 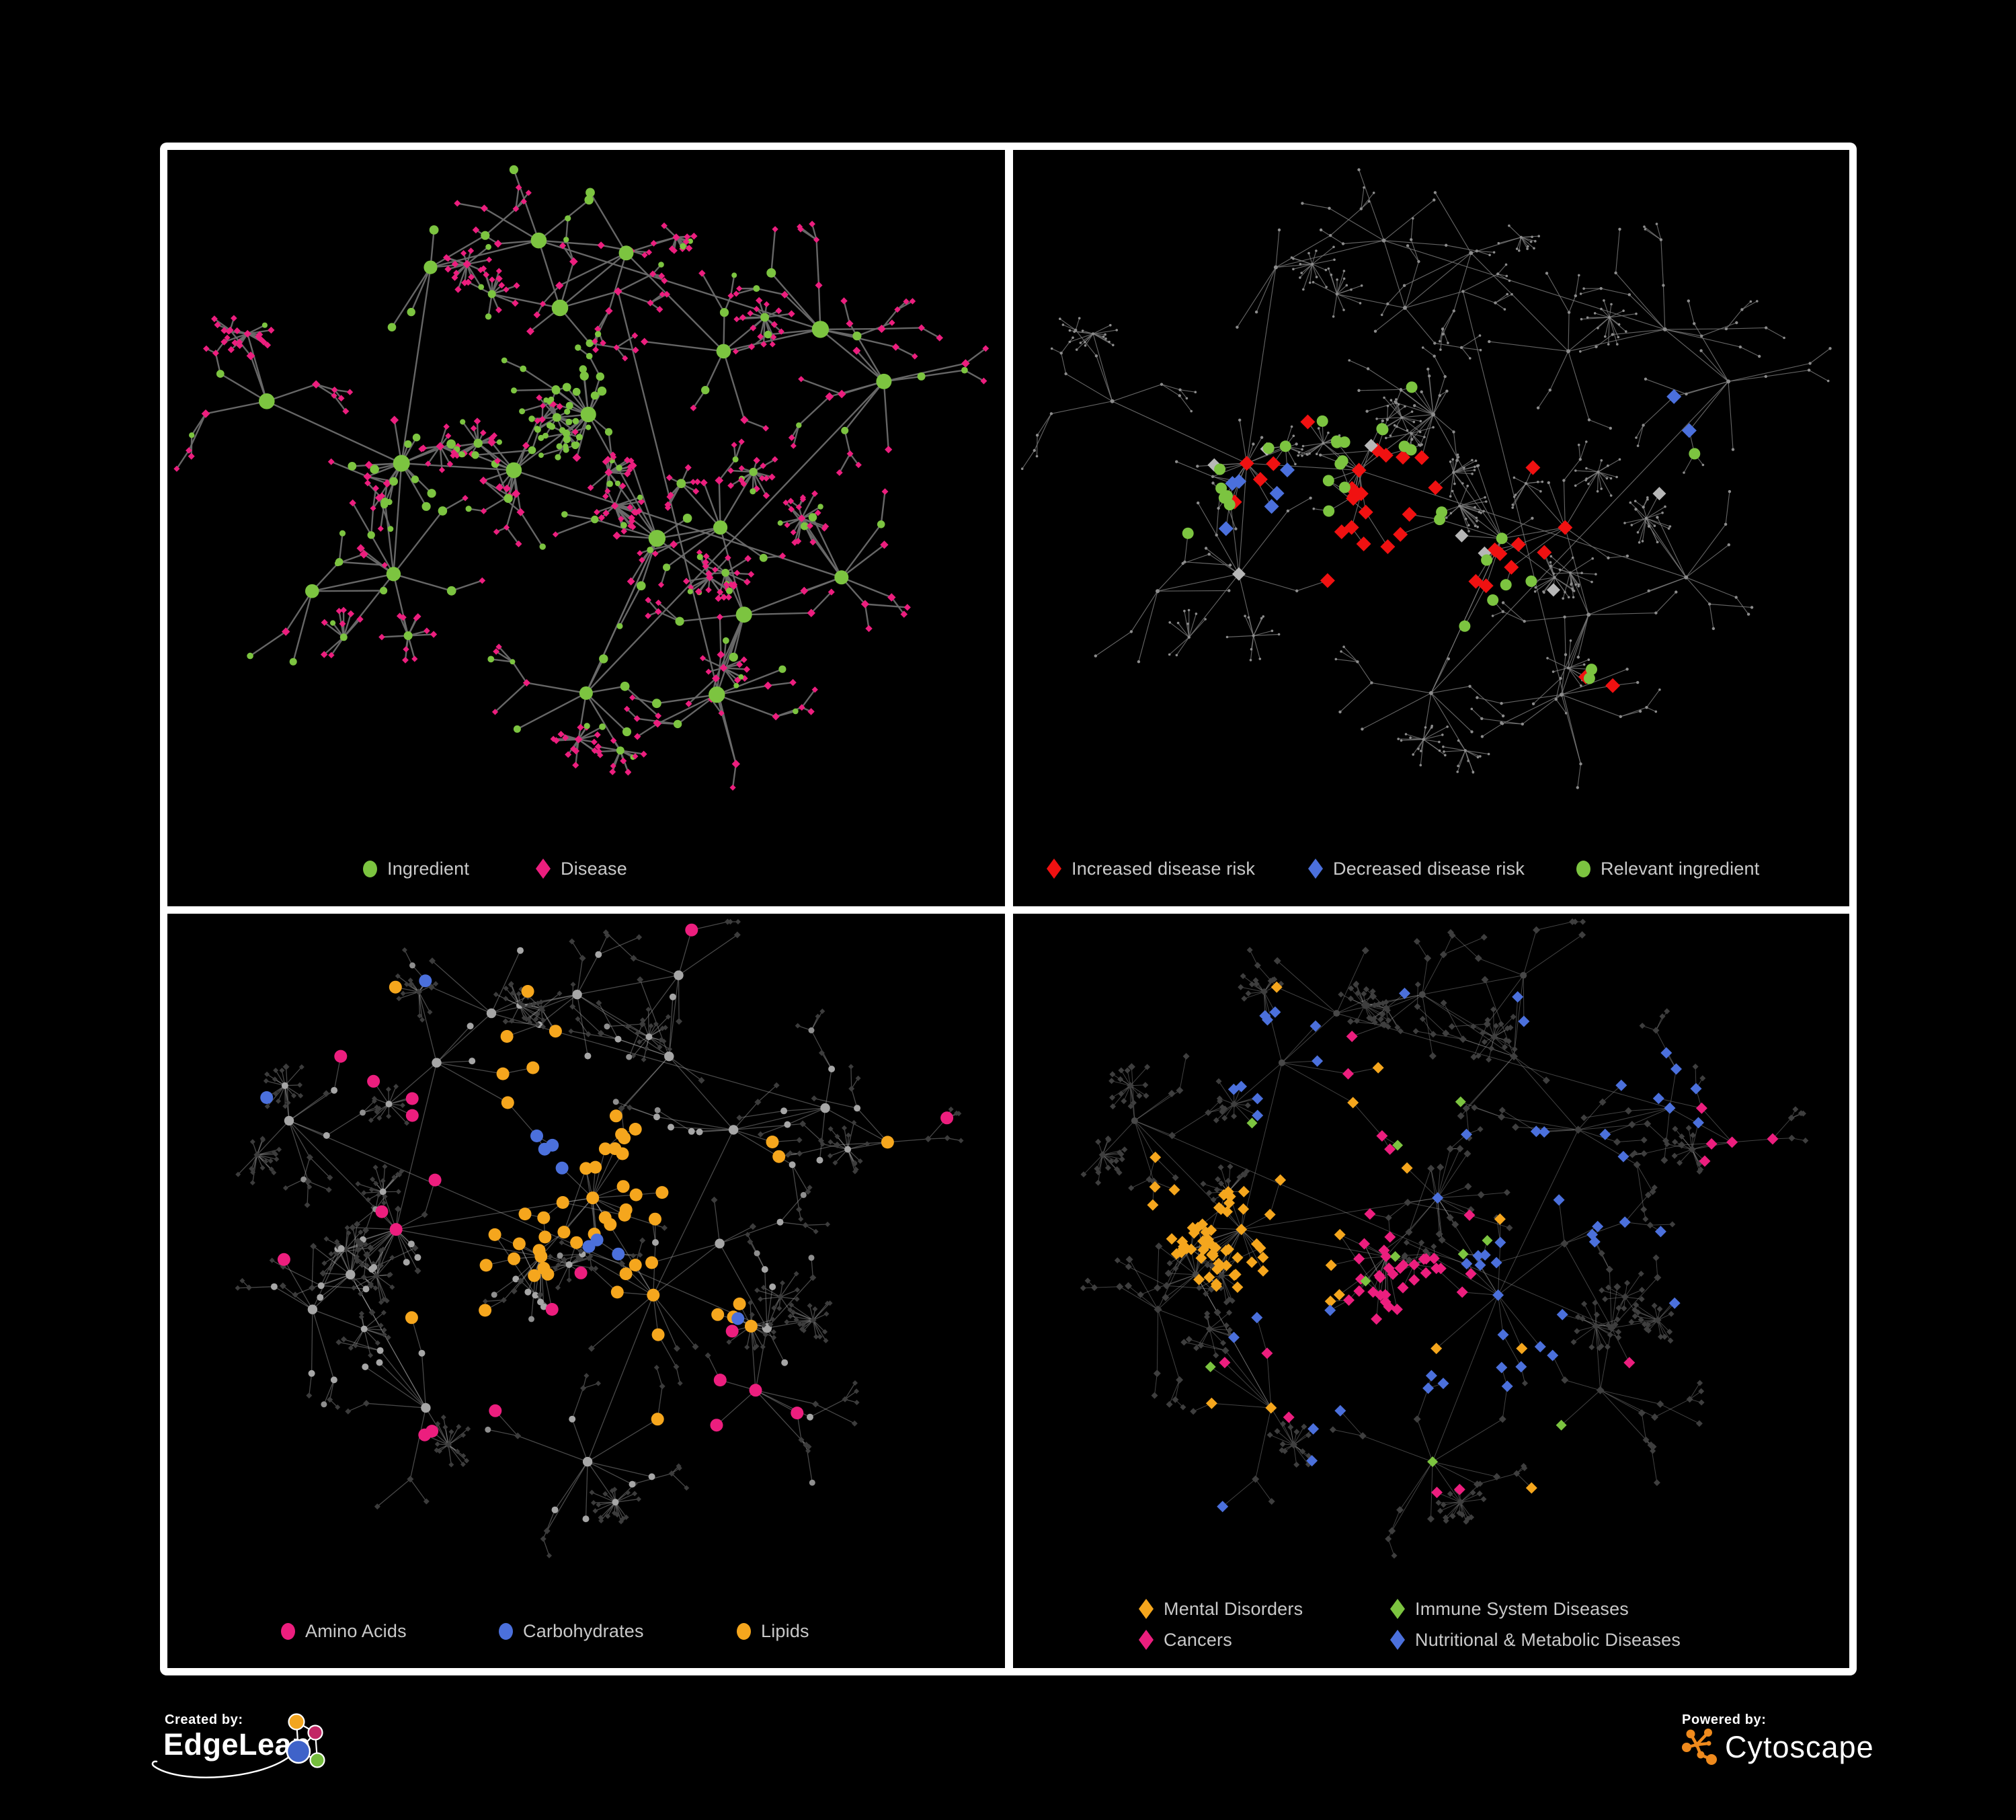 I want to click on edgeleap-swoosh, so click(x=222, y=1765).